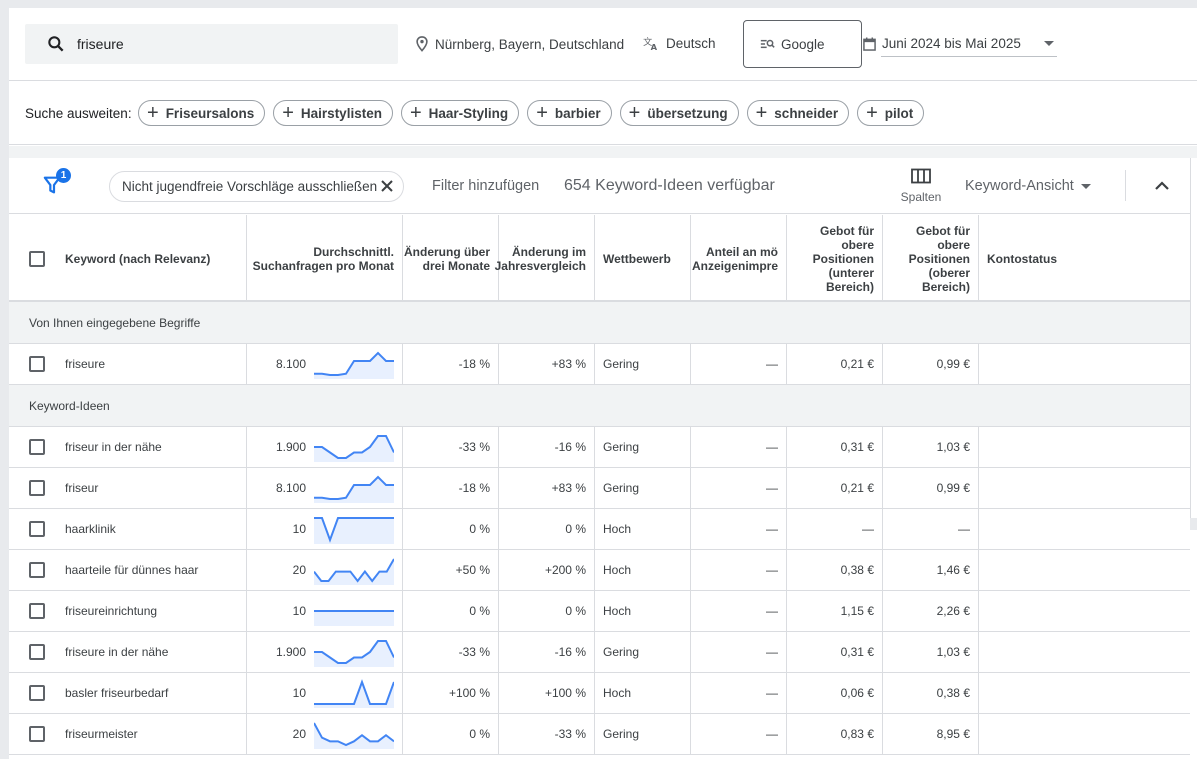 The width and height of the screenshot is (1197, 759). Describe the element at coordinates (643, 364) in the screenshot. I see `competition-cell: Gering` at that location.